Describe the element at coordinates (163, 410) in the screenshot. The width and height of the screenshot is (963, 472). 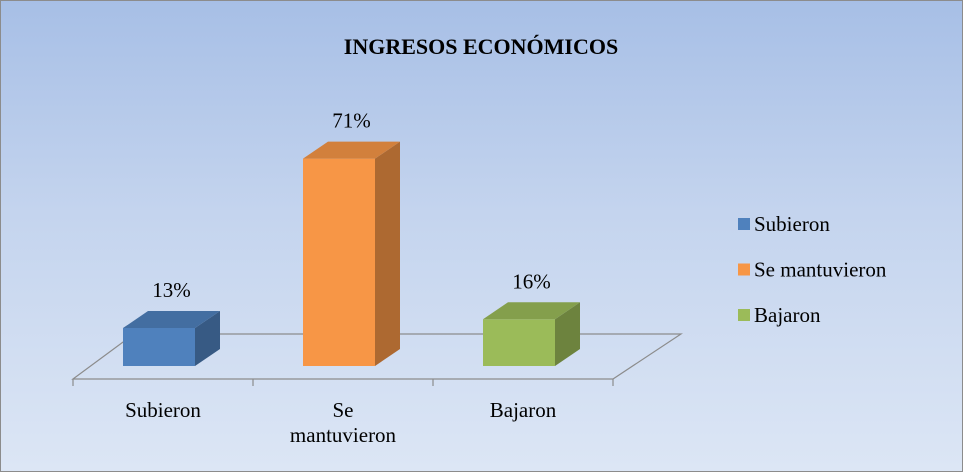
I see `x-tick-label: Subieron` at that location.